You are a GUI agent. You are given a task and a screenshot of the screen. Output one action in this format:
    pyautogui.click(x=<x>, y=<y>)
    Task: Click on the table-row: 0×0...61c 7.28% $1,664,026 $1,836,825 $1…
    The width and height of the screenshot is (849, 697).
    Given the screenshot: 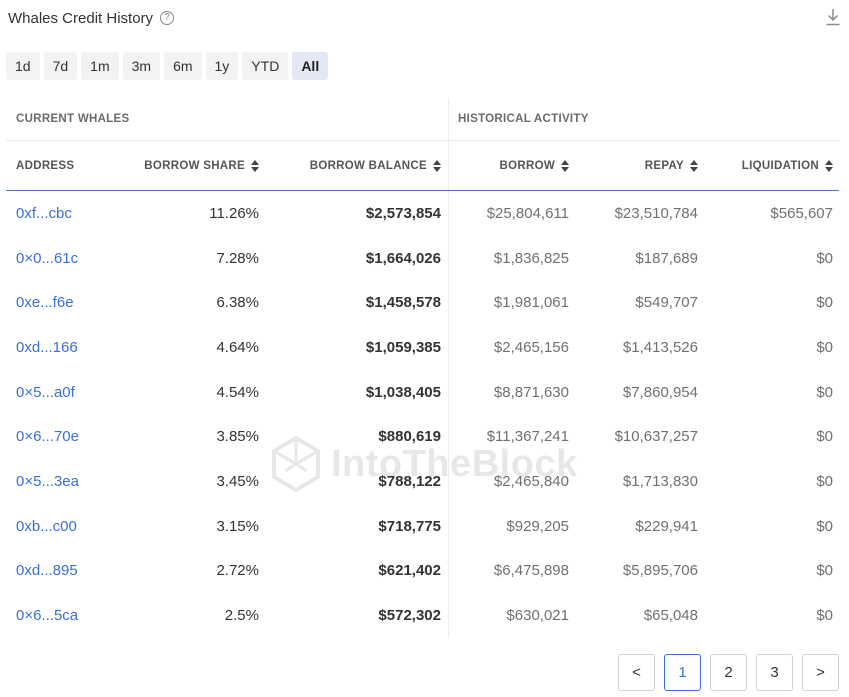 What is the action you would take?
    pyautogui.click(x=422, y=258)
    